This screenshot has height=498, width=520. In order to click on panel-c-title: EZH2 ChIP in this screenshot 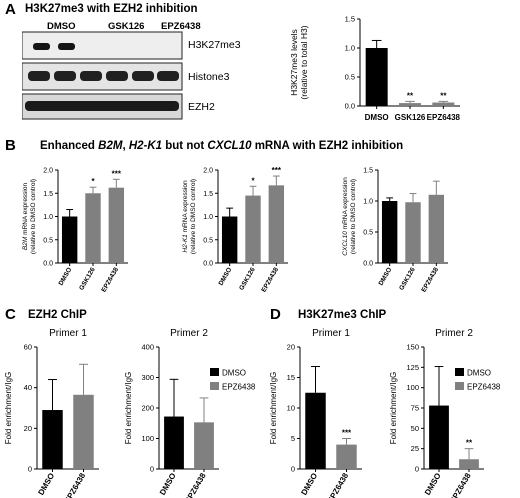, I will do `click(57, 315)`.